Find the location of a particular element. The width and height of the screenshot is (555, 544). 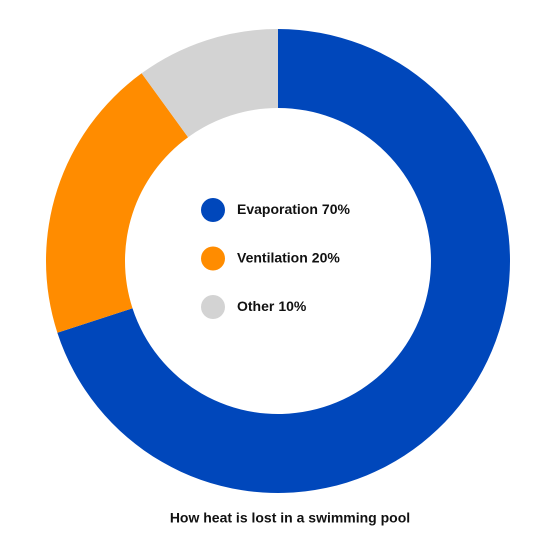

legend-name: Other is located at coordinates (256, 306).